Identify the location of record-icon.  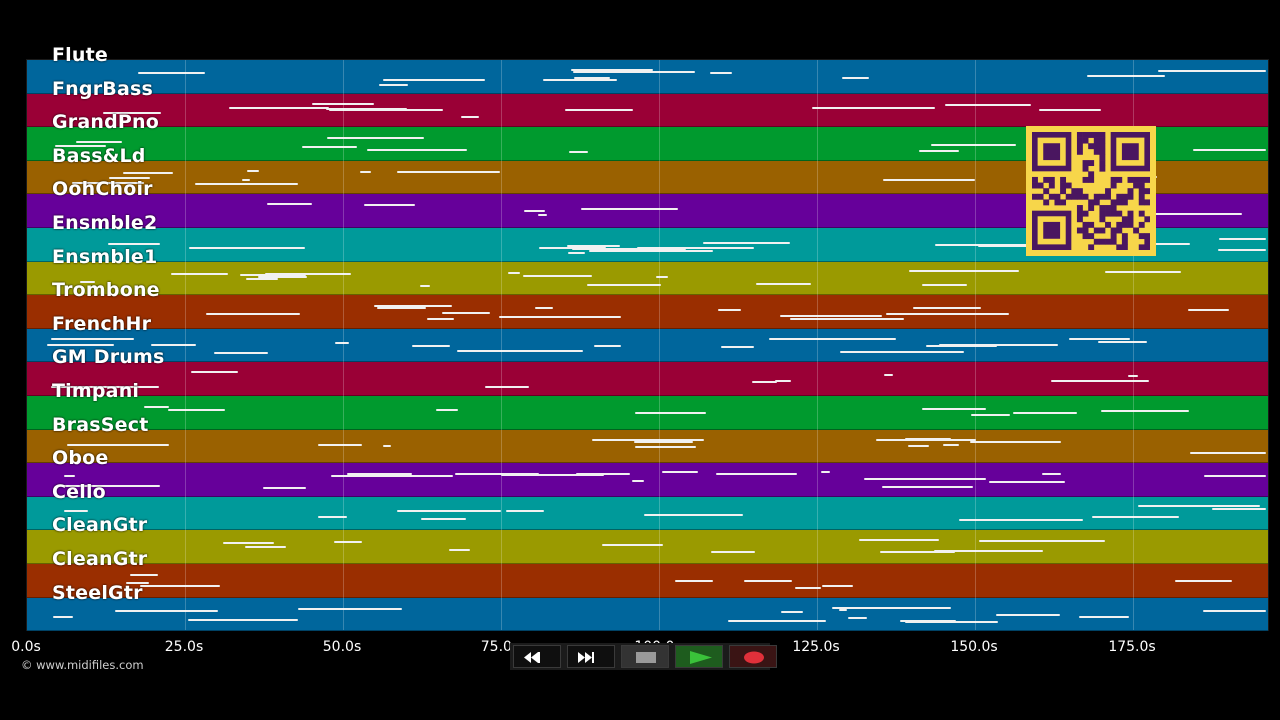
(754, 657).